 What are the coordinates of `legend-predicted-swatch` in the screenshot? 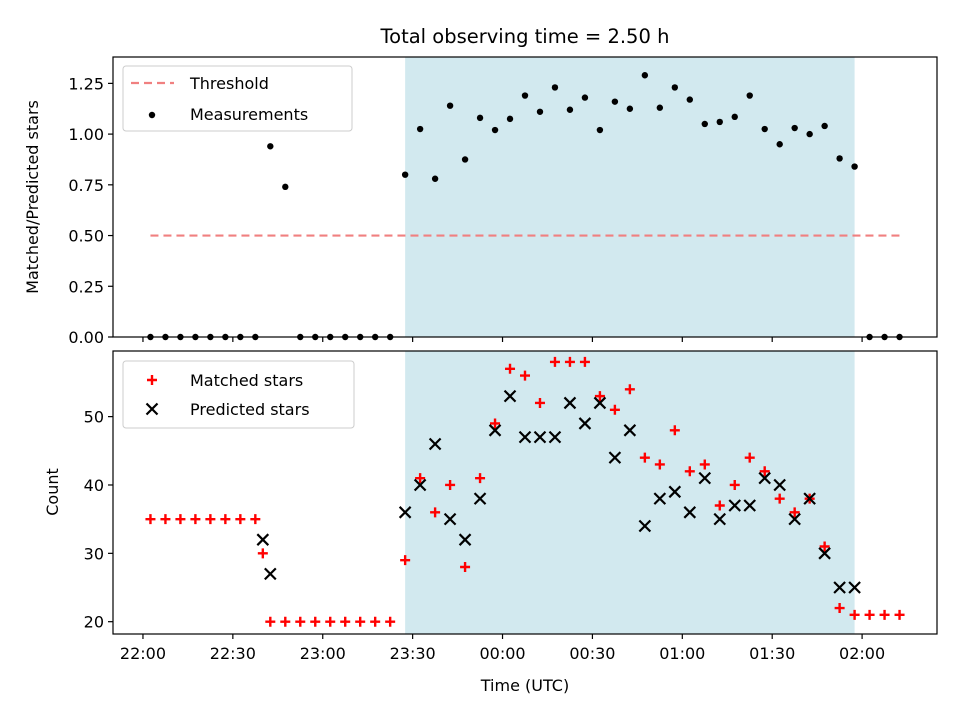 It's located at (152, 409).